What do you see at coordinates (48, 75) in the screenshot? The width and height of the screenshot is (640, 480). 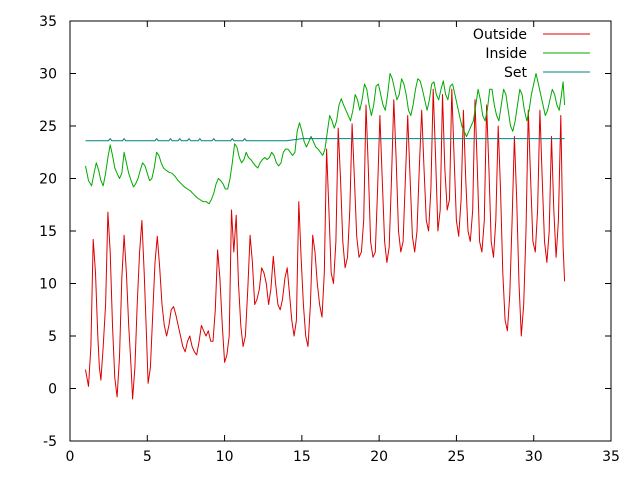 I see `y-tick-label: 30` at bounding box center [48, 75].